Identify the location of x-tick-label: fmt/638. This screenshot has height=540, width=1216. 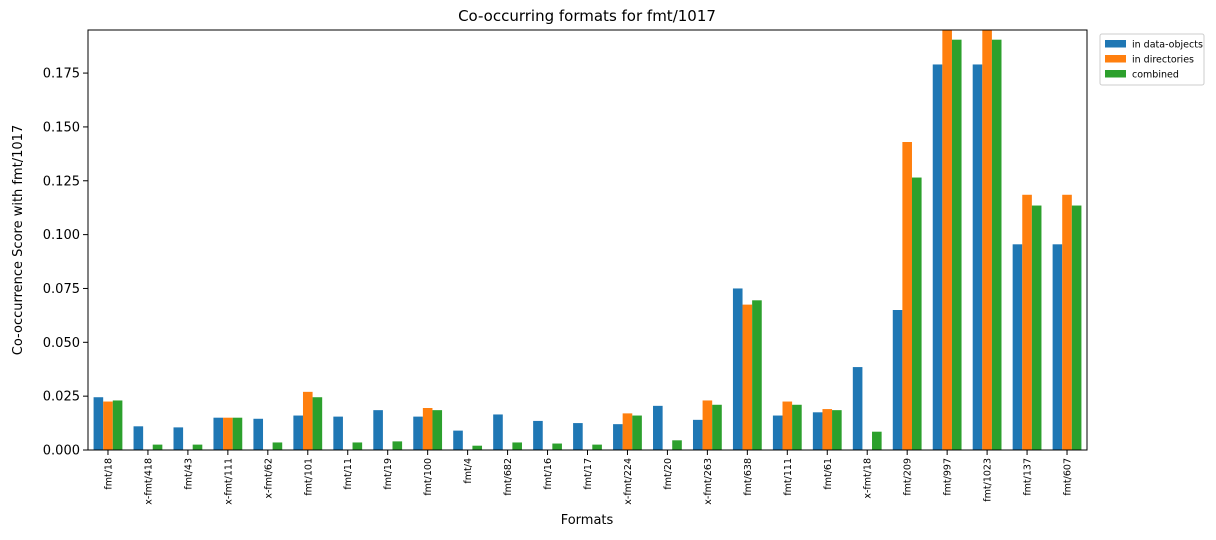
(748, 477).